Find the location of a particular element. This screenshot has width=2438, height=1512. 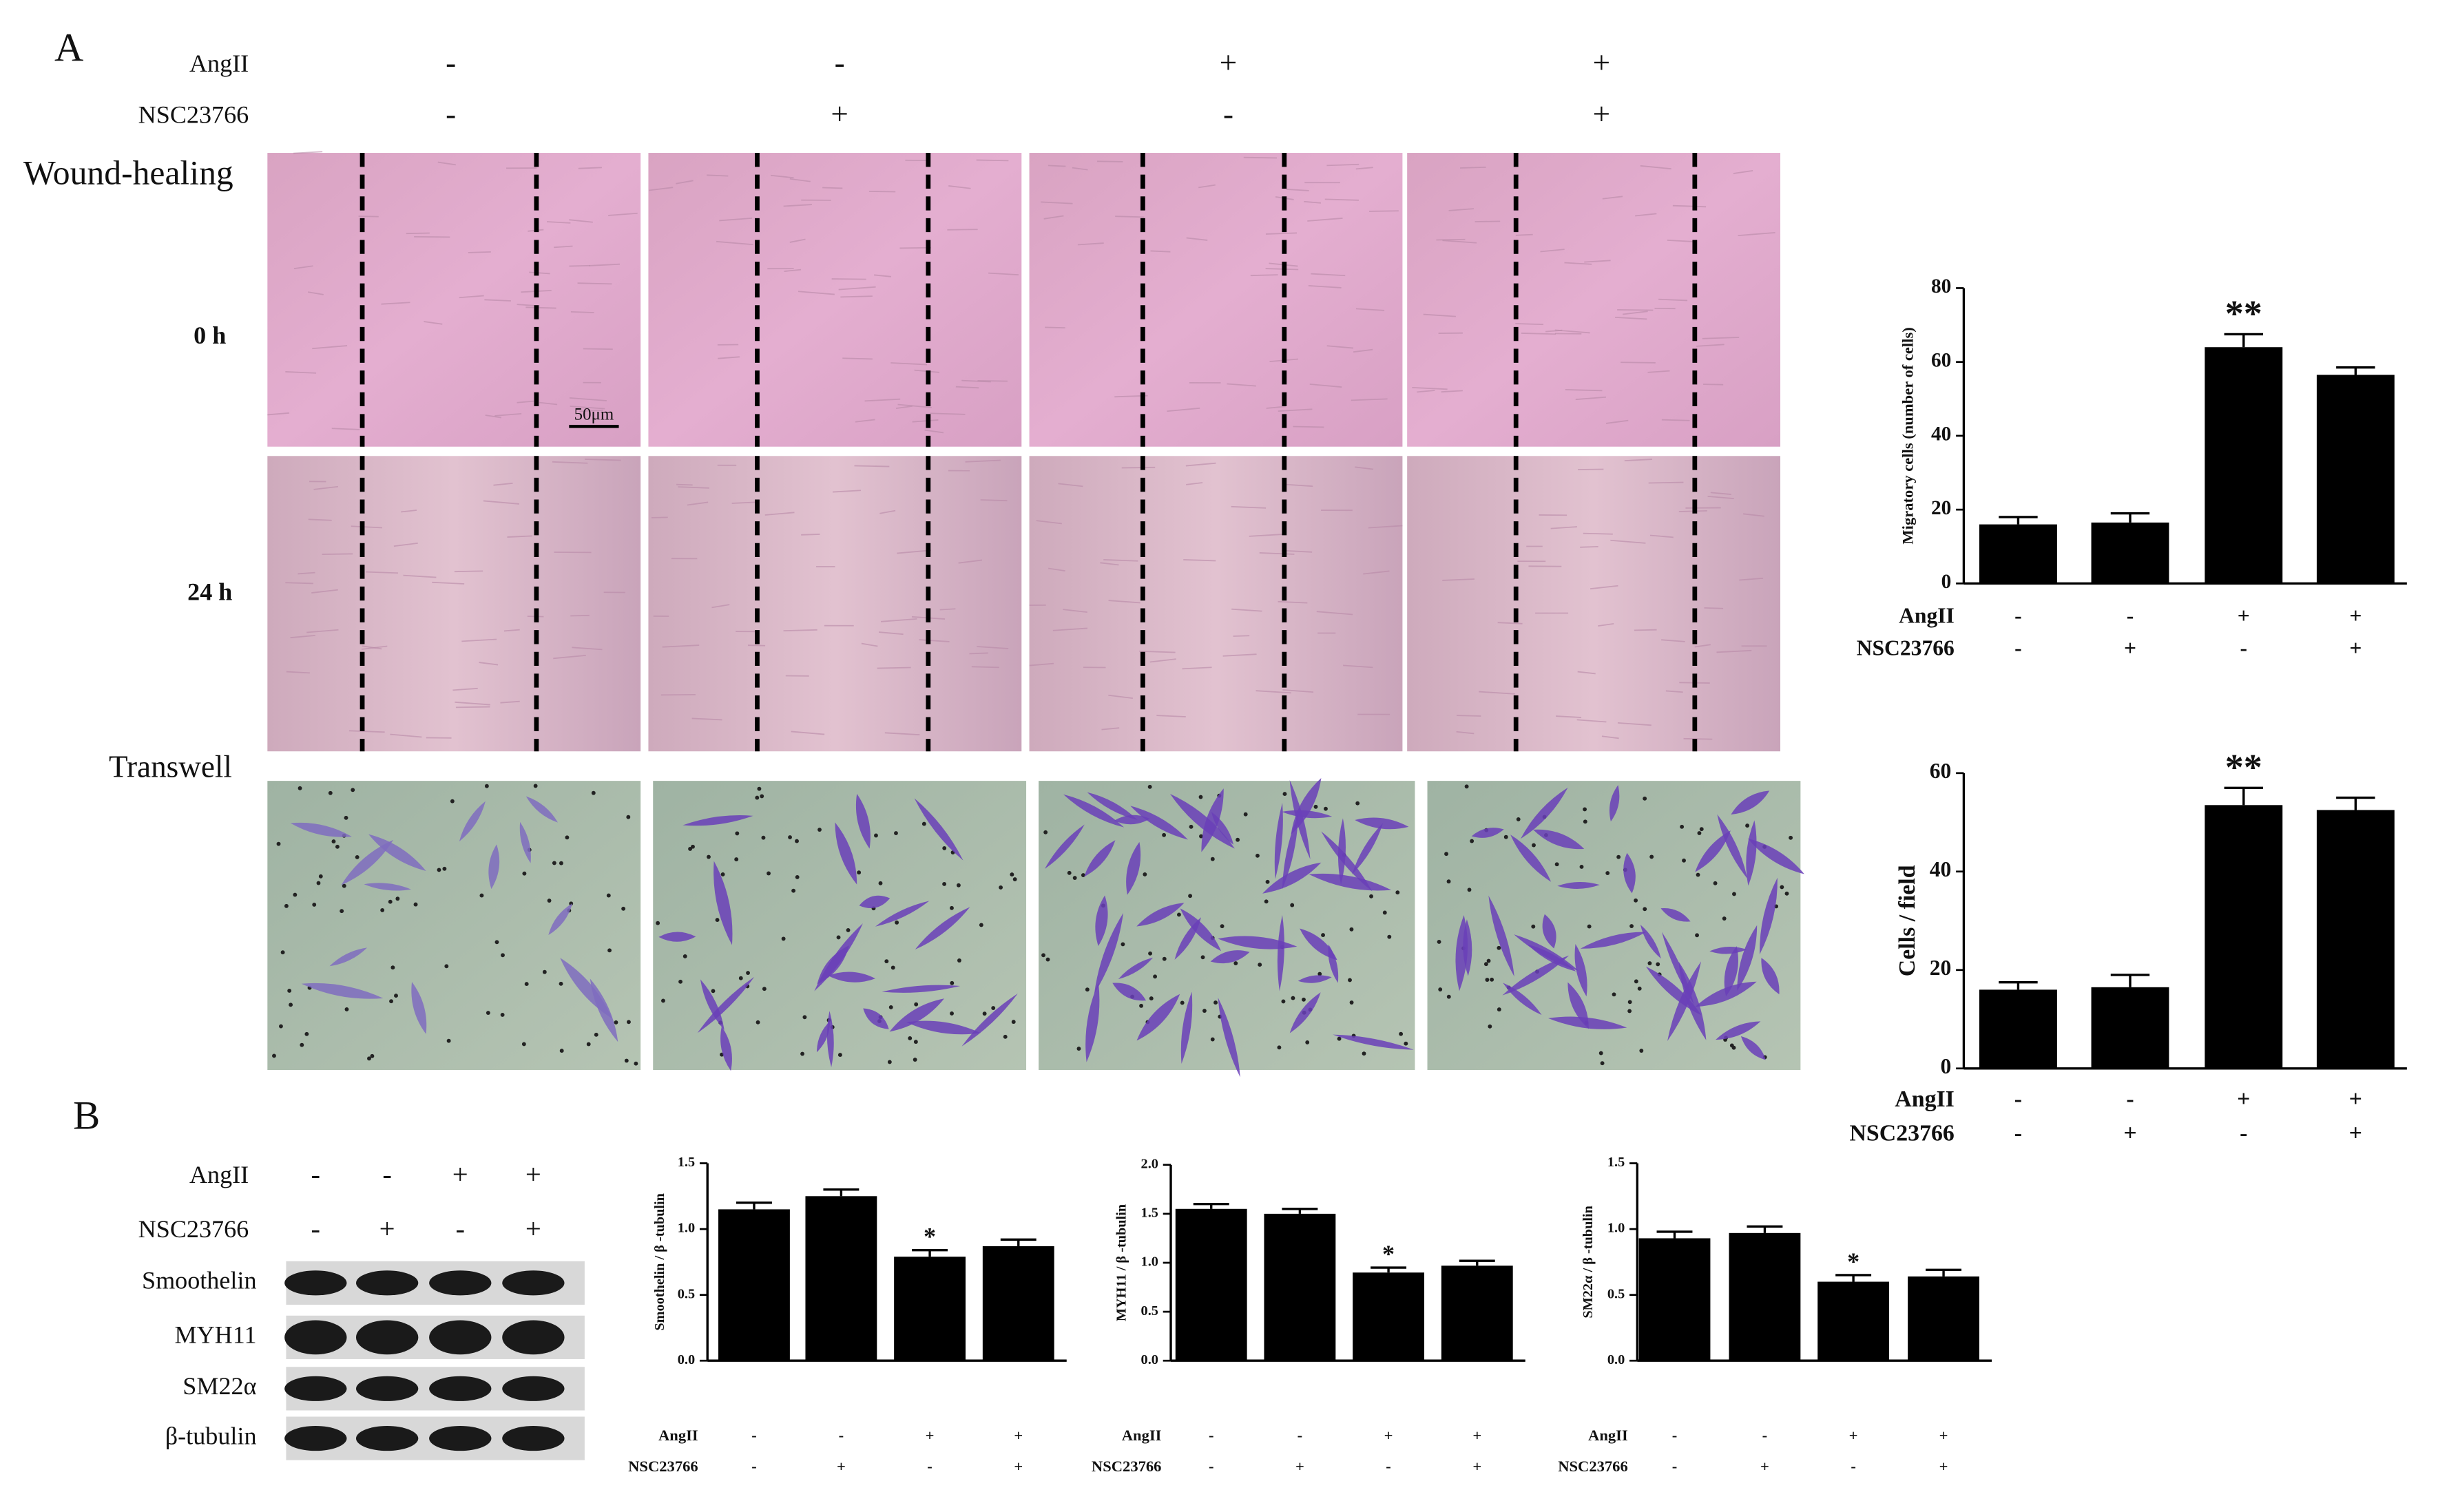

blot-band is located at coordinates (533, 1337).